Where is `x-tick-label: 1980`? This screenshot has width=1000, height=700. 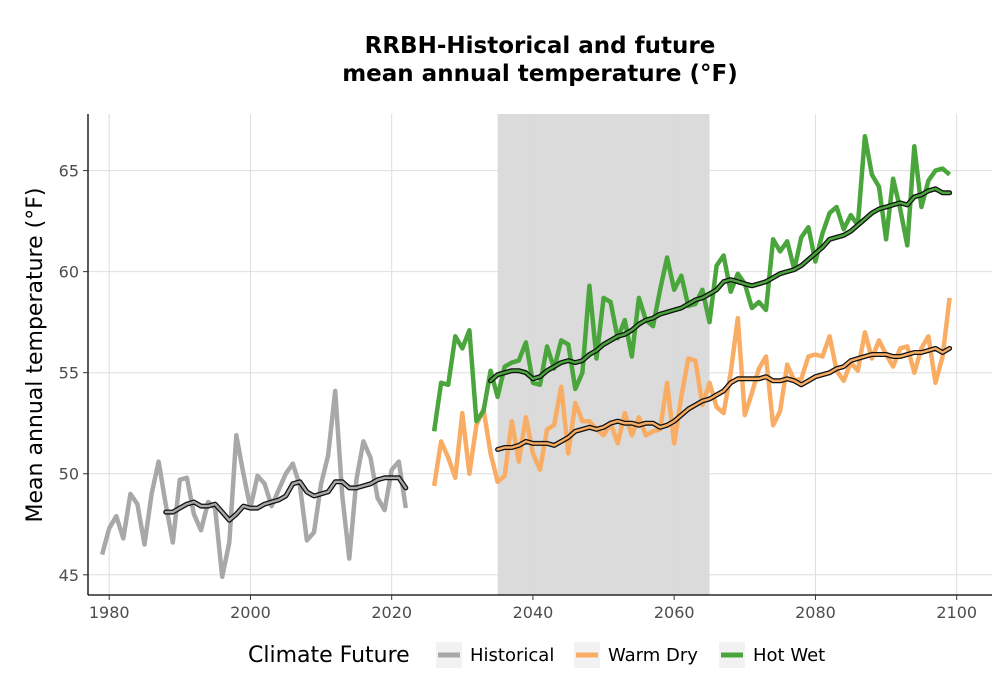
x-tick-label: 1980 is located at coordinates (109, 612).